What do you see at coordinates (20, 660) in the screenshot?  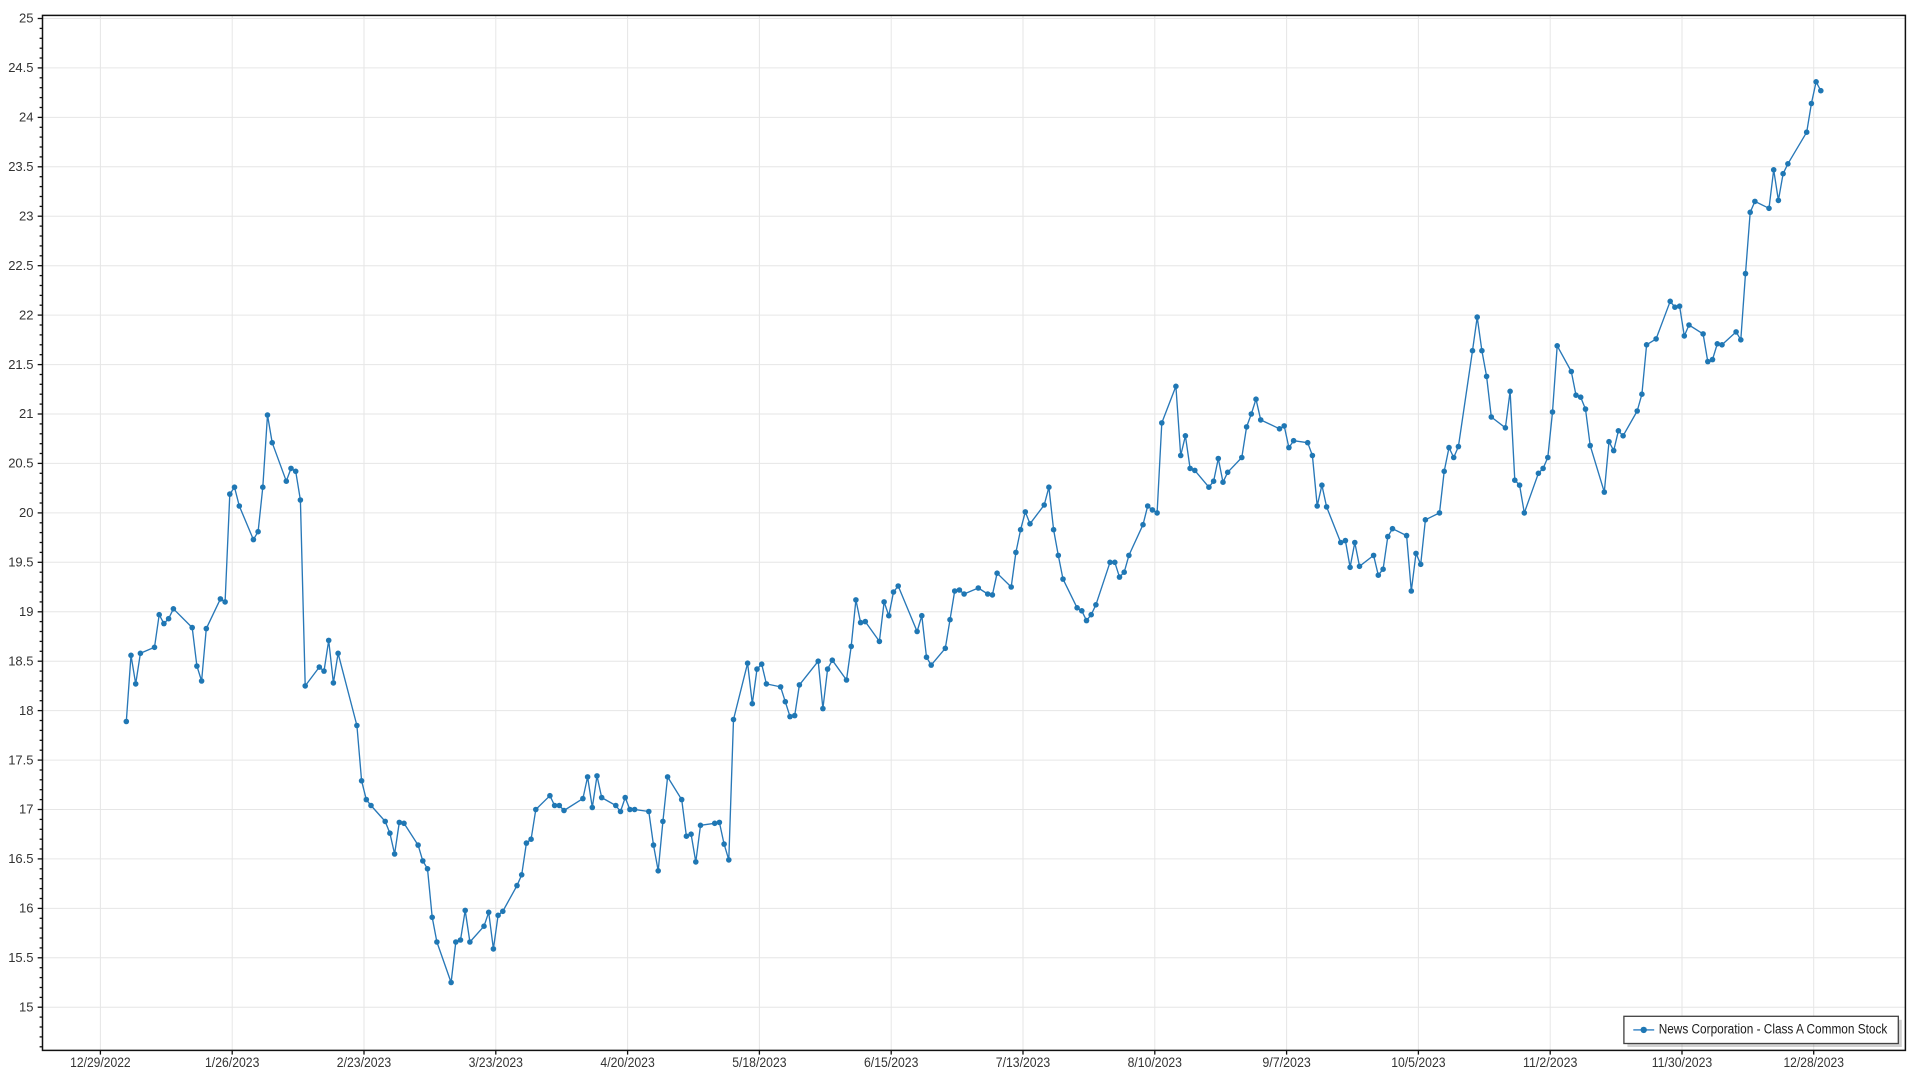 I see `svg-text: 18.5` at bounding box center [20, 660].